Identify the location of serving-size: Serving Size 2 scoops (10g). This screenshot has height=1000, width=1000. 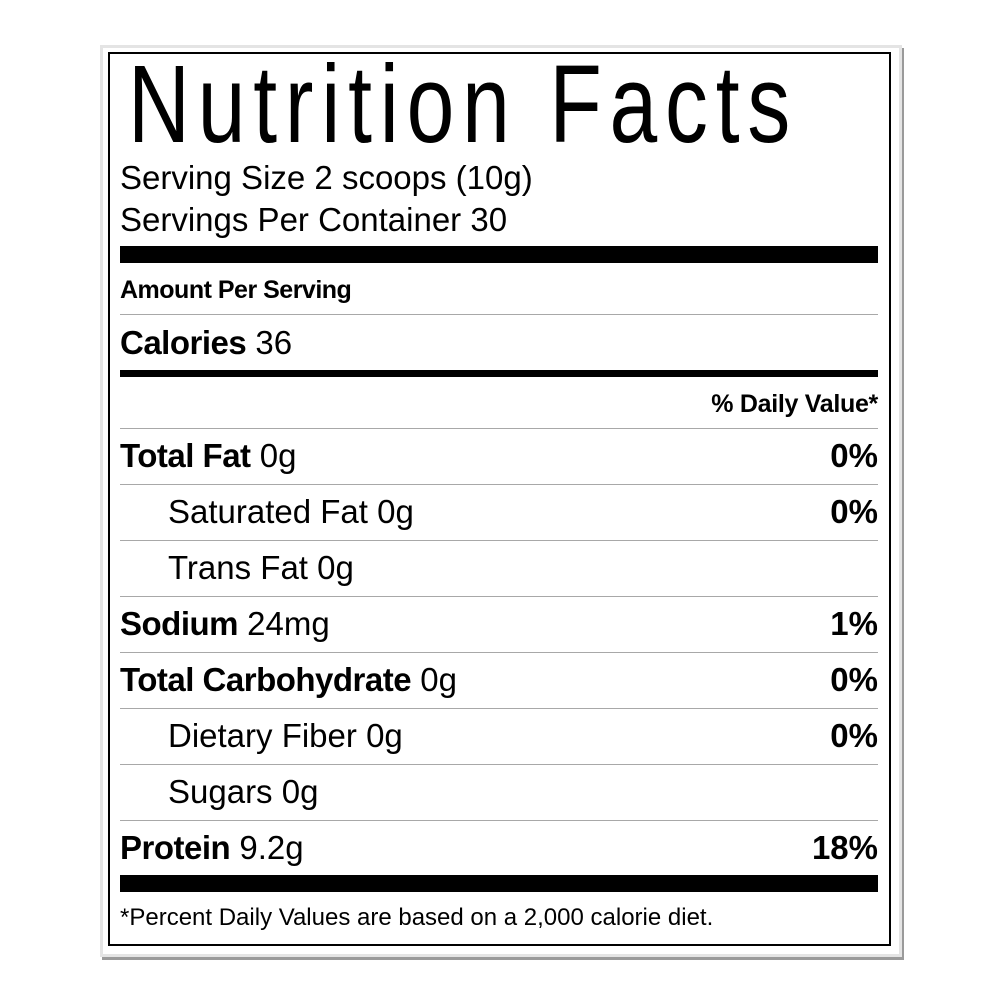
(326, 177).